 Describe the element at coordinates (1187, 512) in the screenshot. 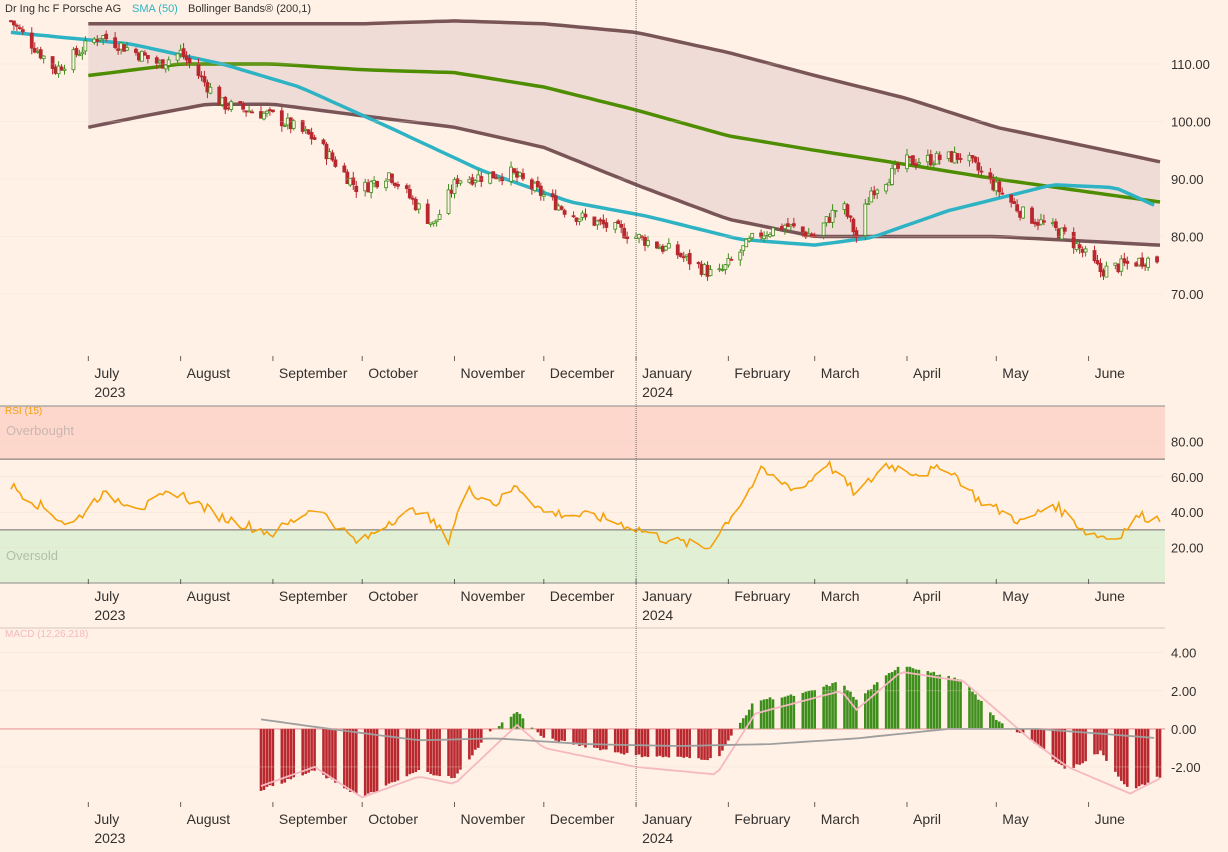

I see `rsi-y-tick-label: 40.00` at that location.